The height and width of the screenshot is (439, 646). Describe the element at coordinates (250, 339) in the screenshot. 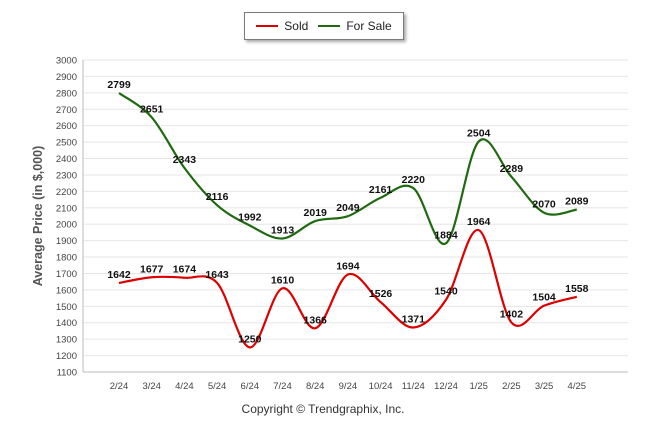

I see `data-label-sold: 1250` at that location.